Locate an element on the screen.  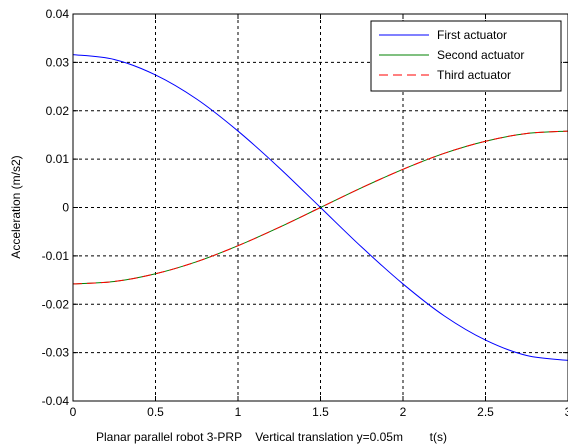
x-tick-label: 1.5 is located at coordinates (320, 412).